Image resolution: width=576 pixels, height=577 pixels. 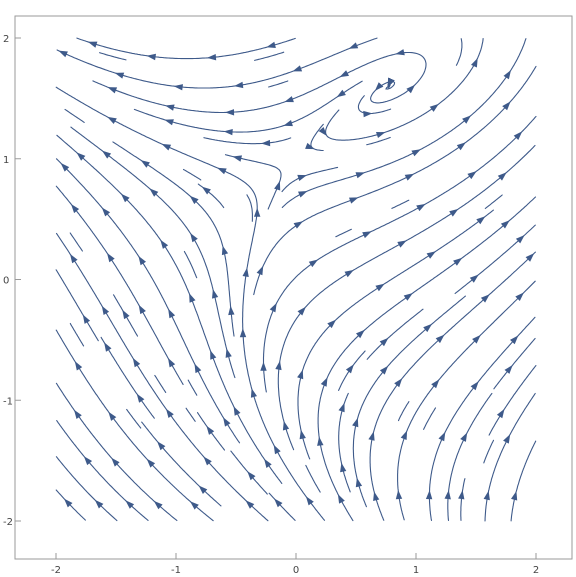 What do you see at coordinates (295, 564) in the screenshot?
I see `x-axis: -2 -1 0 1 2` at bounding box center [295, 564].